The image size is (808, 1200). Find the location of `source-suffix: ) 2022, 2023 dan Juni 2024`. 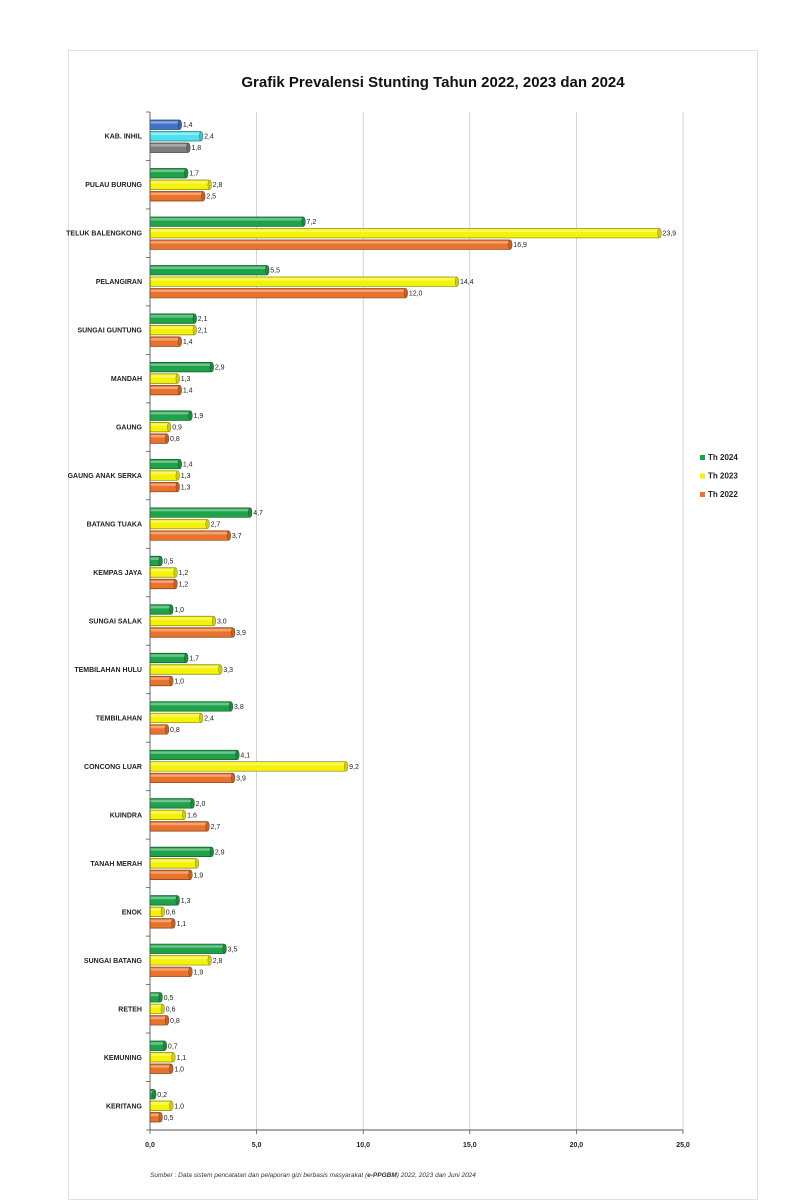

source-suffix: ) 2022, 2023 dan Juni 2024 is located at coordinates (436, 1175).